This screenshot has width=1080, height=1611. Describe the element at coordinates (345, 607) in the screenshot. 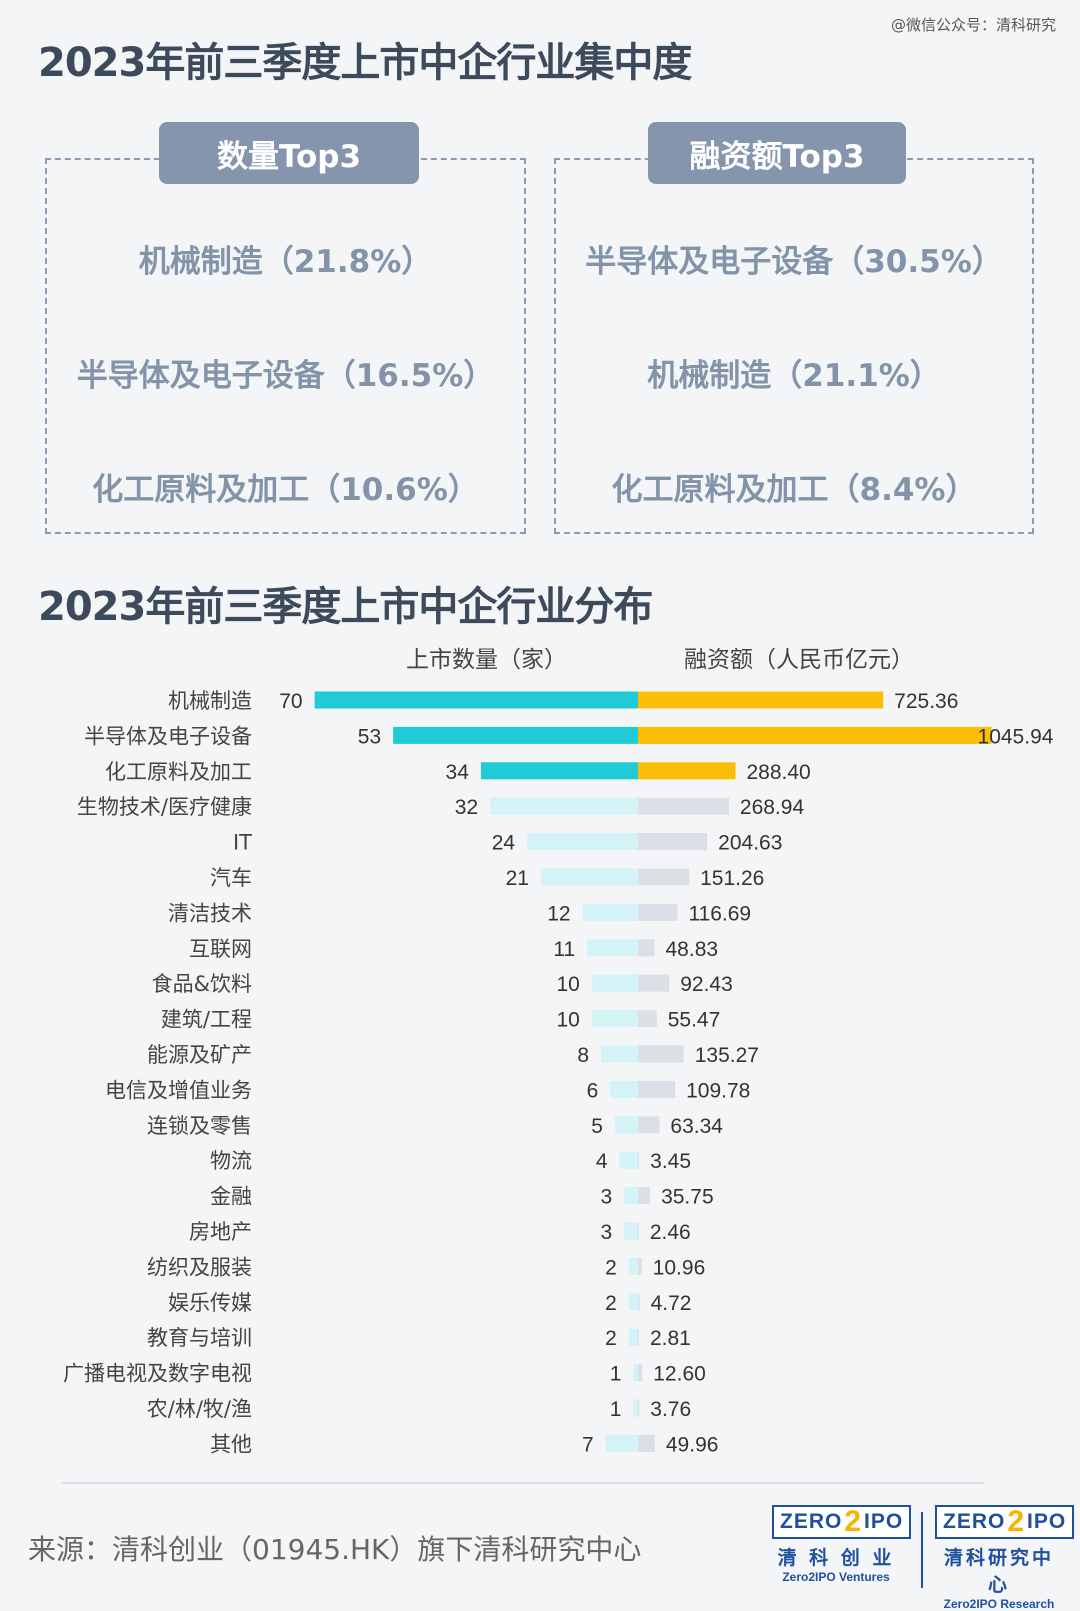

I see `distribution-title: 2023年前三季度上市中企行业分布` at that location.